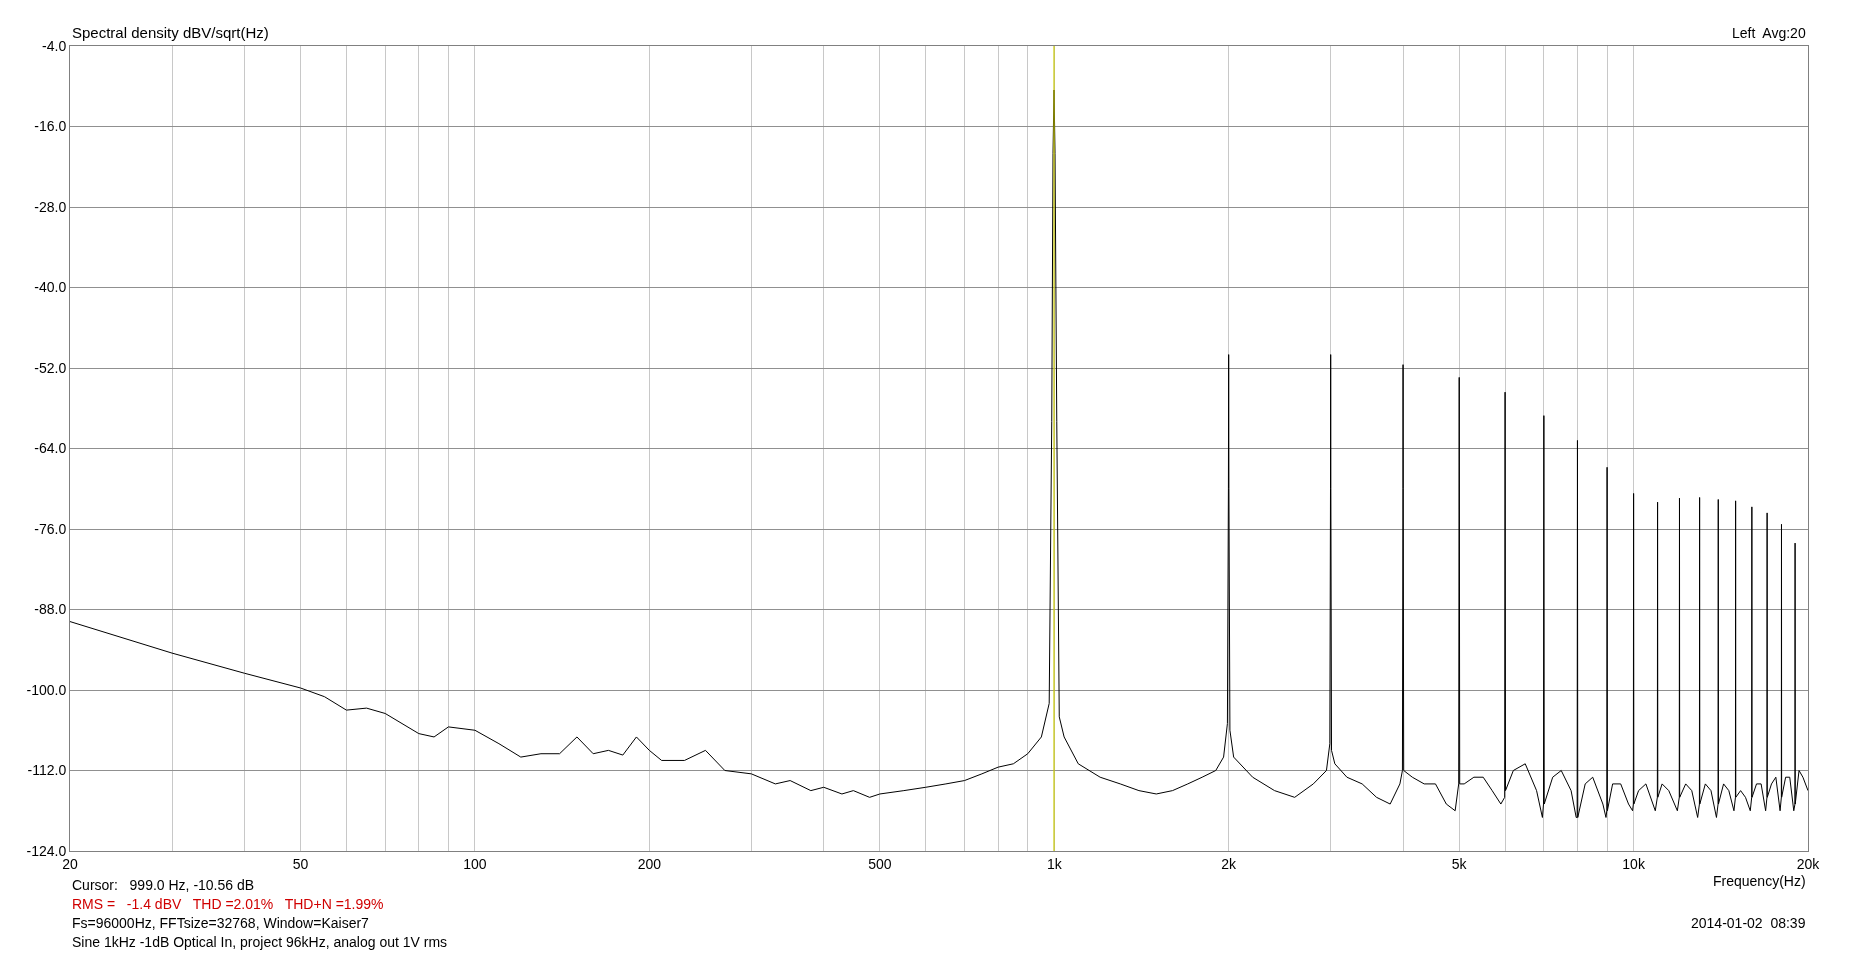  What do you see at coordinates (260, 942) in the screenshot?
I see `text: Sine 1kHz -1dB Optical In, project 96kHz, analog out 1V rms` at bounding box center [260, 942].